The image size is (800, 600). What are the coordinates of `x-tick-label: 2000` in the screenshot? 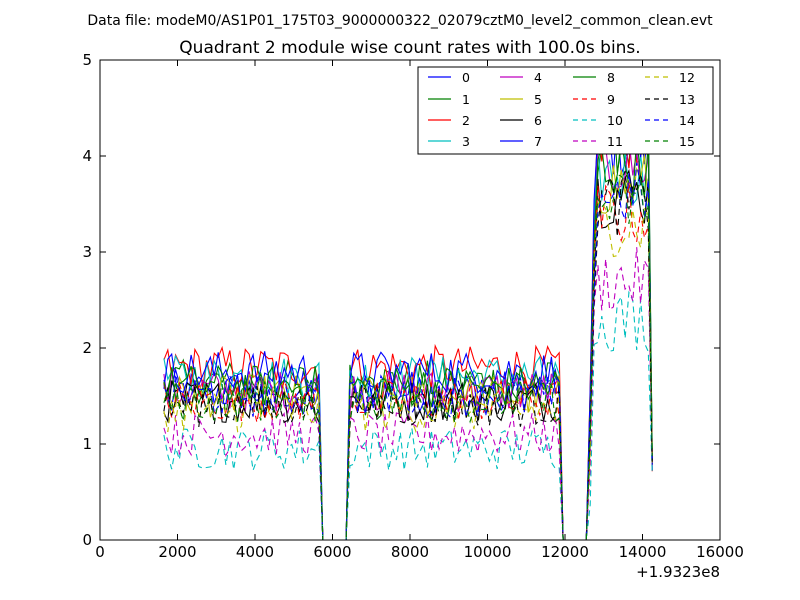 It's located at (177, 552).